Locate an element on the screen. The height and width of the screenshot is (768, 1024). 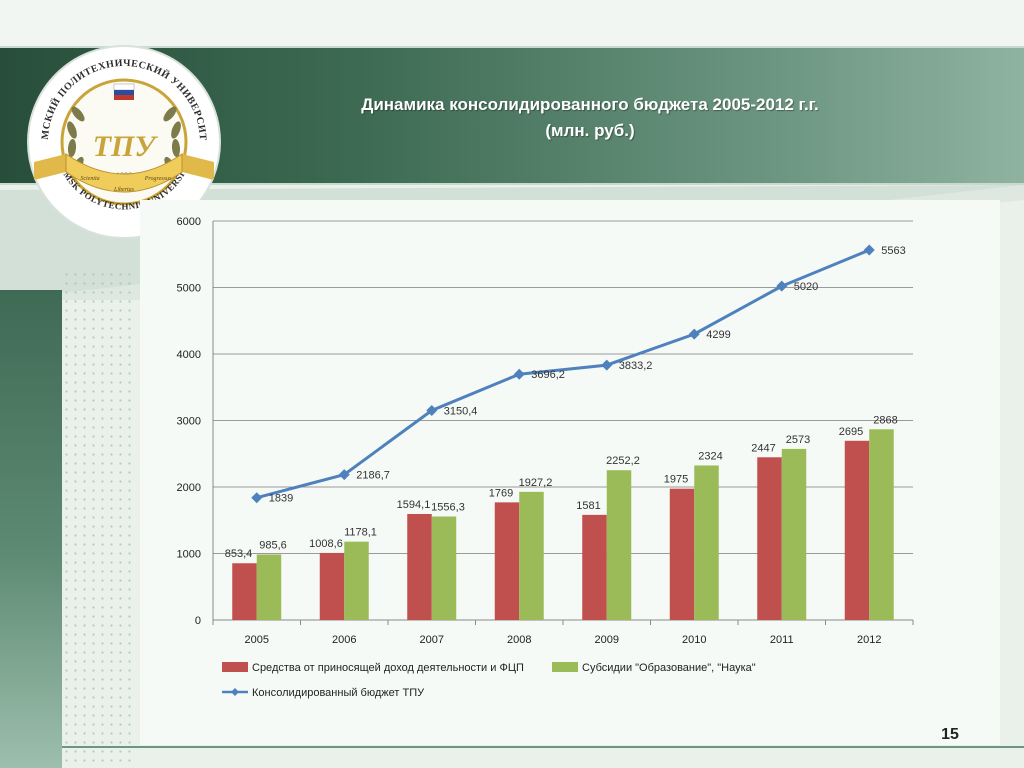
y-tick-label: 2000 is located at coordinates (189, 488).